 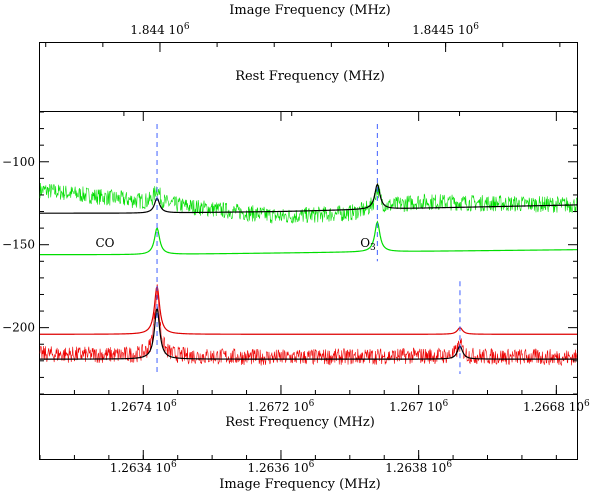 I want to click on annotation-o3-base: O, so click(x=365, y=243).